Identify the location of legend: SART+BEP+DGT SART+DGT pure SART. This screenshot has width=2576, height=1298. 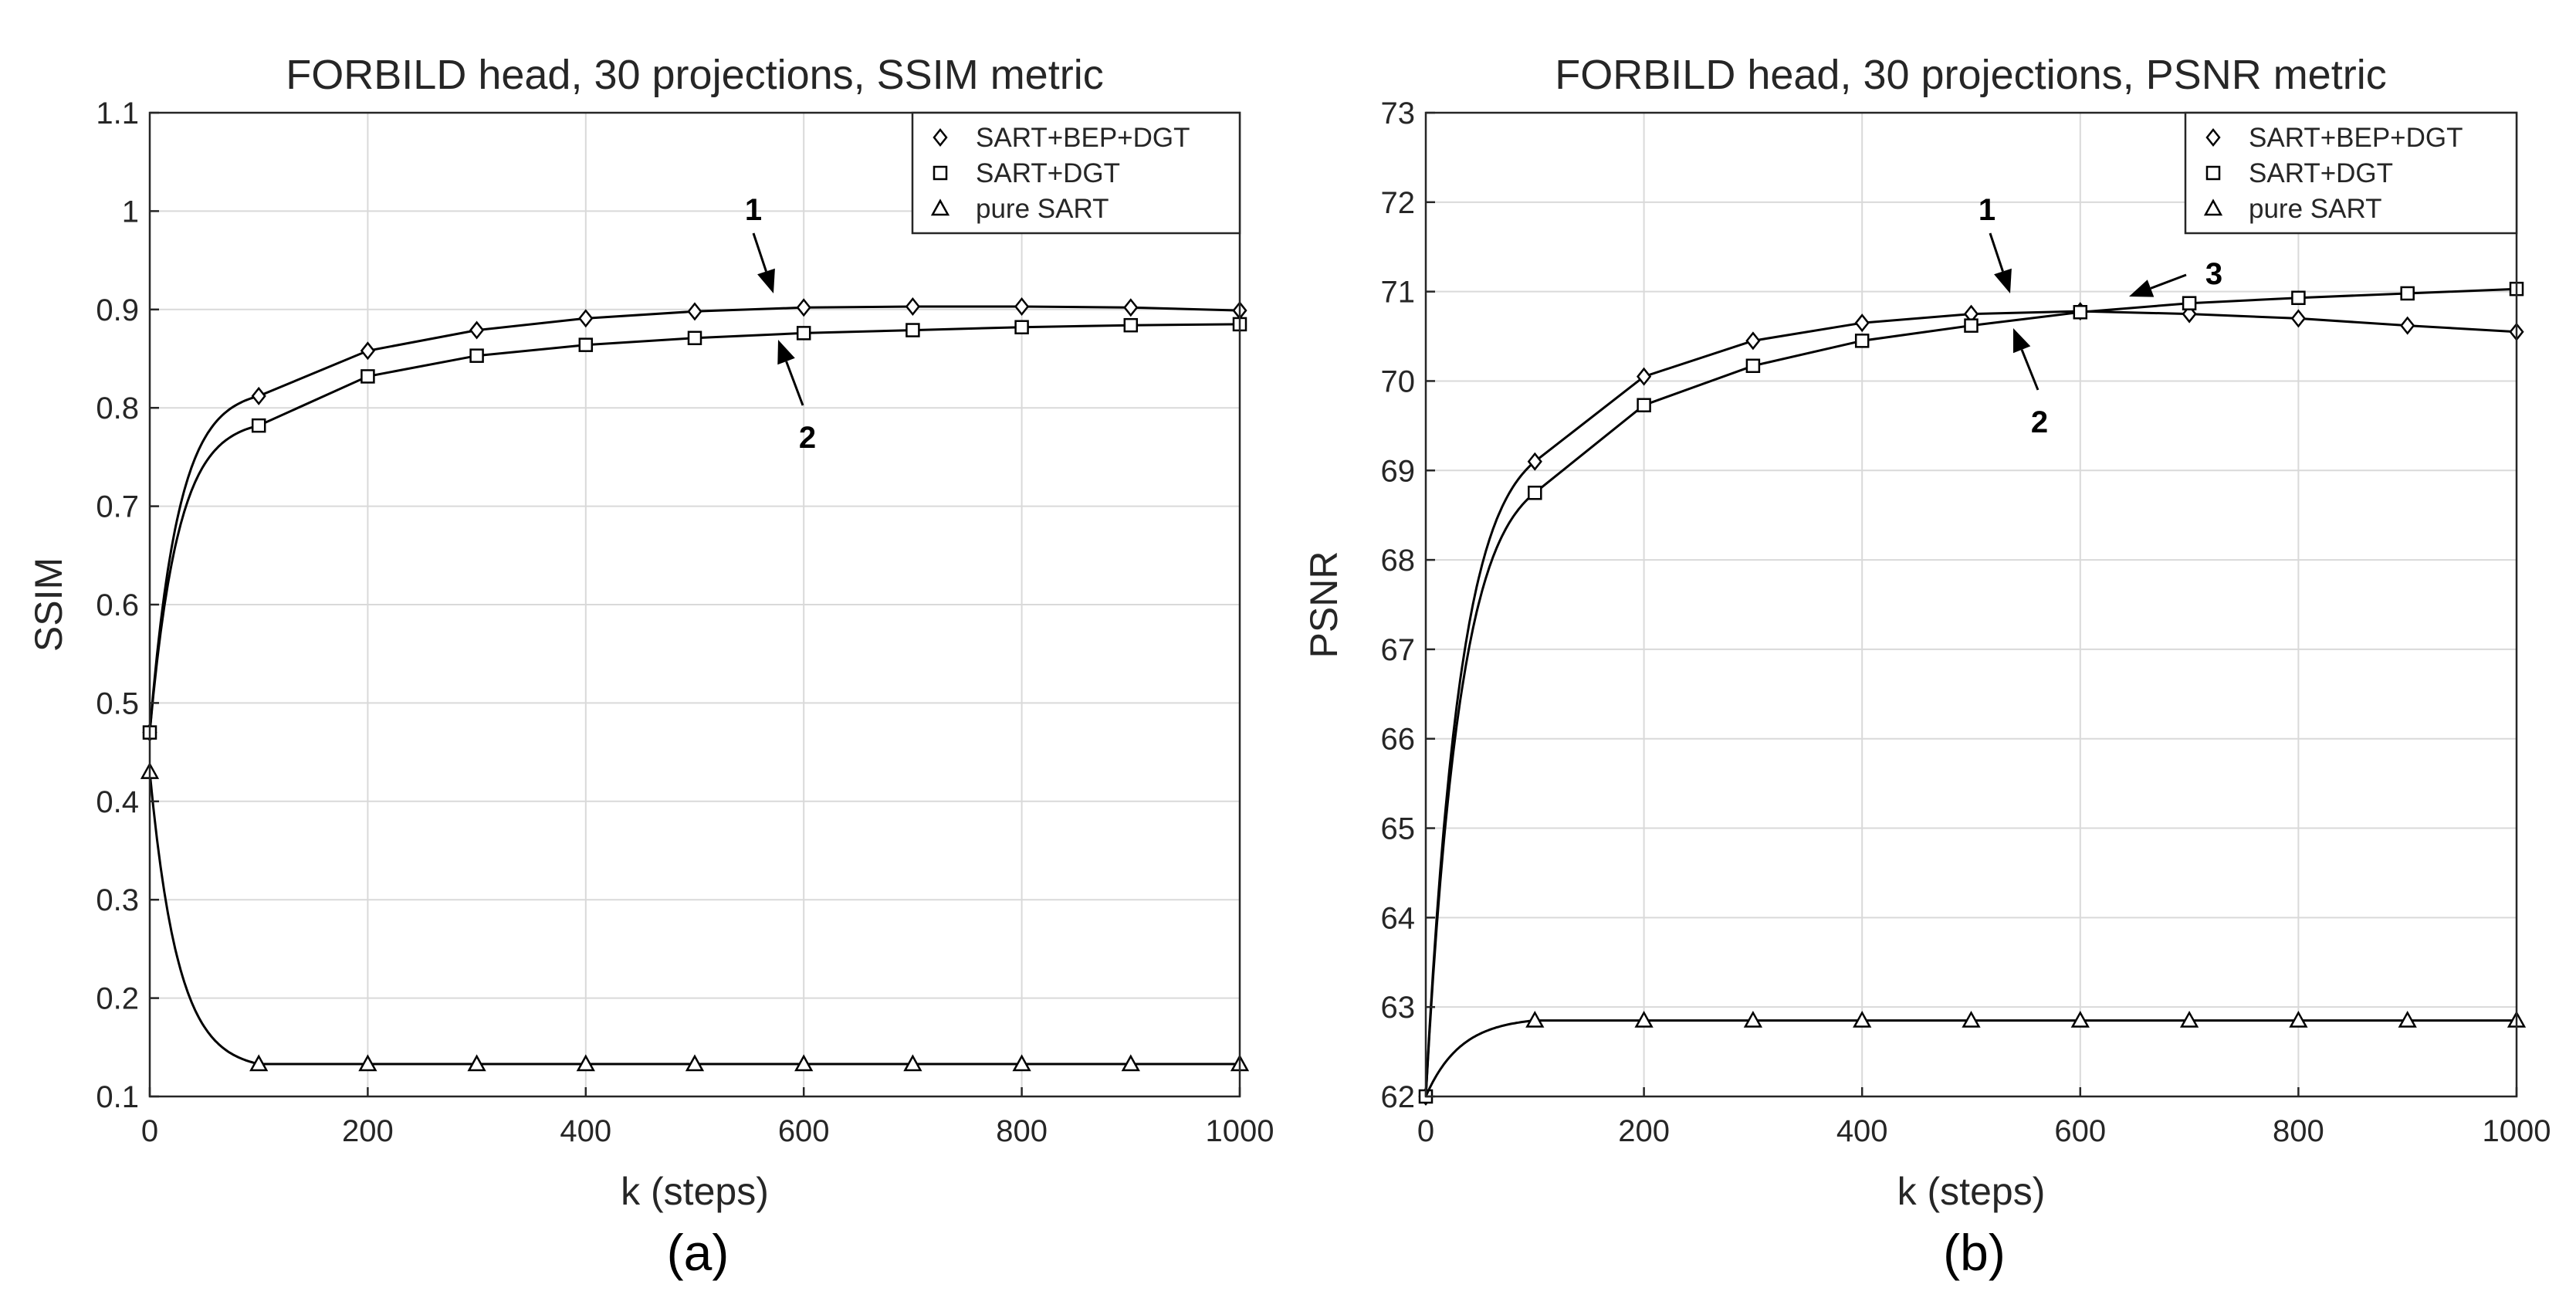
(2351, 173).